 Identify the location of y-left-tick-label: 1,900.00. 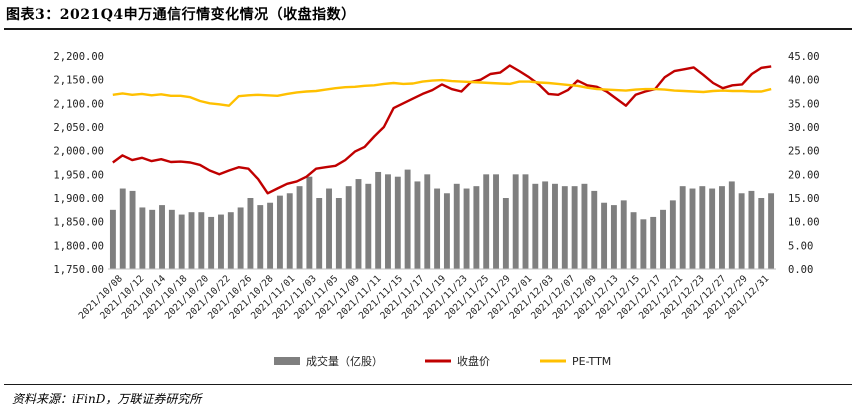
(78, 199).